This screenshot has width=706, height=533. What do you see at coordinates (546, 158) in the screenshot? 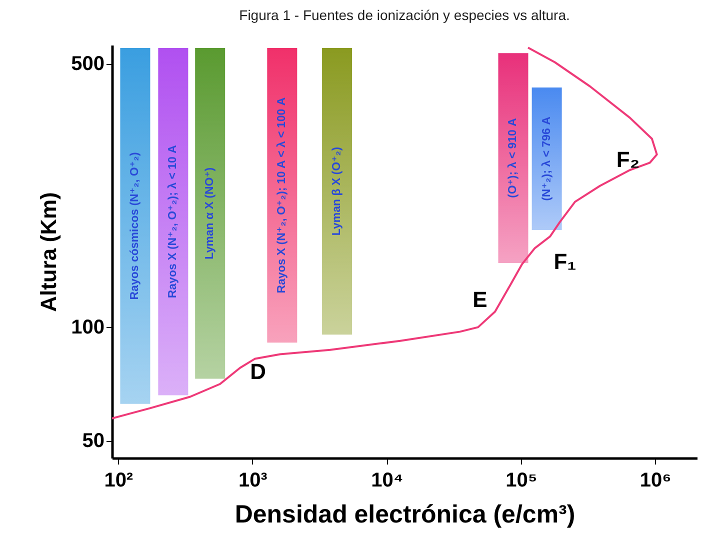
I see `annotation: (N⁺₂); λ < 796 A` at bounding box center [546, 158].